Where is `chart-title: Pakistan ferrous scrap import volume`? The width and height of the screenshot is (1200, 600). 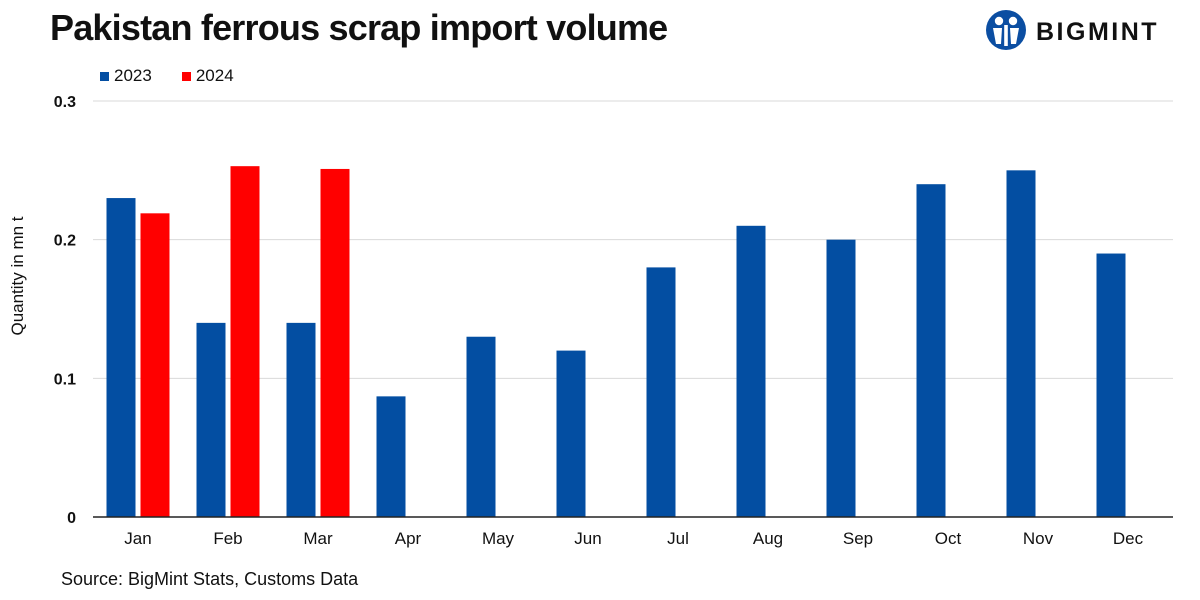 chart-title: Pakistan ferrous scrap import volume is located at coordinates (359, 27).